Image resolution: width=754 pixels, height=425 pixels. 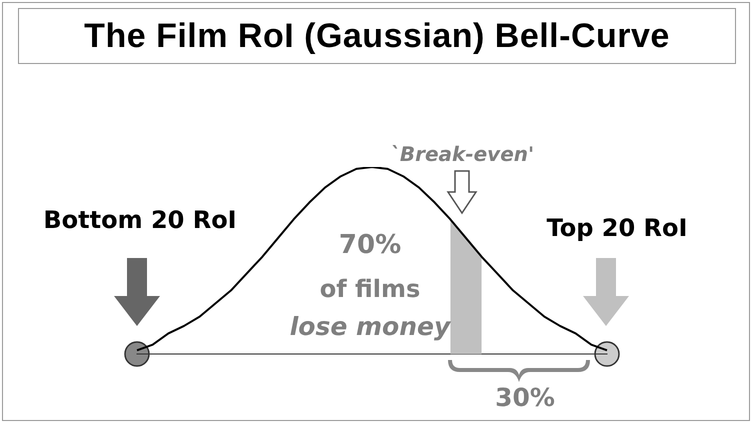 What do you see at coordinates (140, 220) in the screenshot?
I see `annotation: Bottom 20 RoI` at bounding box center [140, 220].